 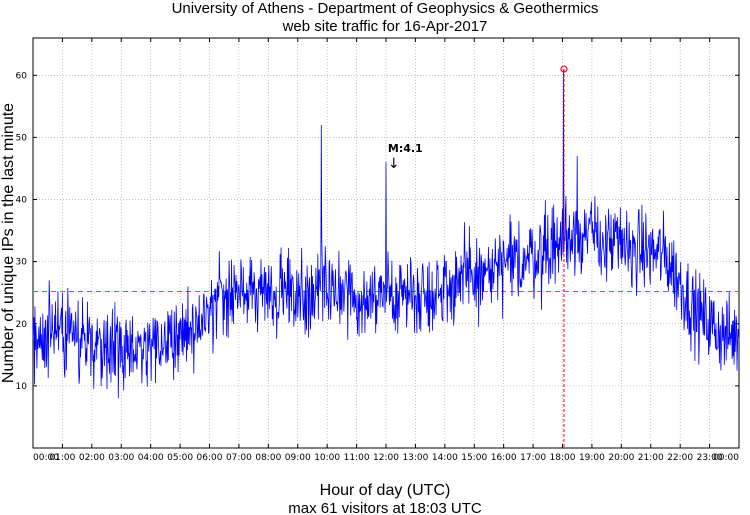 What do you see at coordinates (22, 76) in the screenshot?
I see `y-tick-label: 60` at bounding box center [22, 76].